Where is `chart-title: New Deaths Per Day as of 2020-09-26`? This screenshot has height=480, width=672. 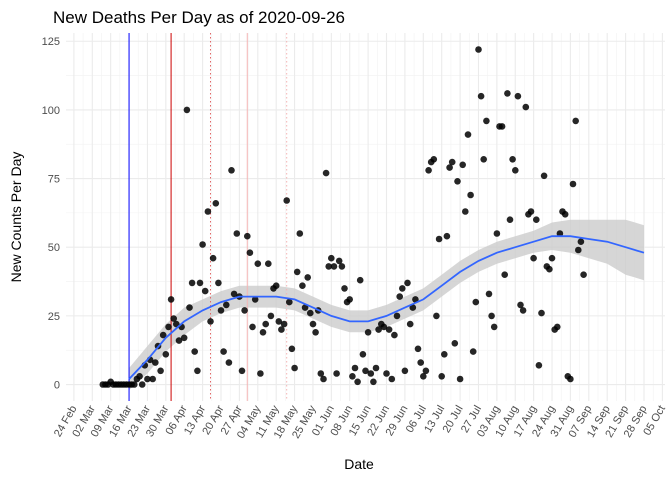 chart-title: New Deaths Per Day as of 2020-09-26 is located at coordinates (199, 17).